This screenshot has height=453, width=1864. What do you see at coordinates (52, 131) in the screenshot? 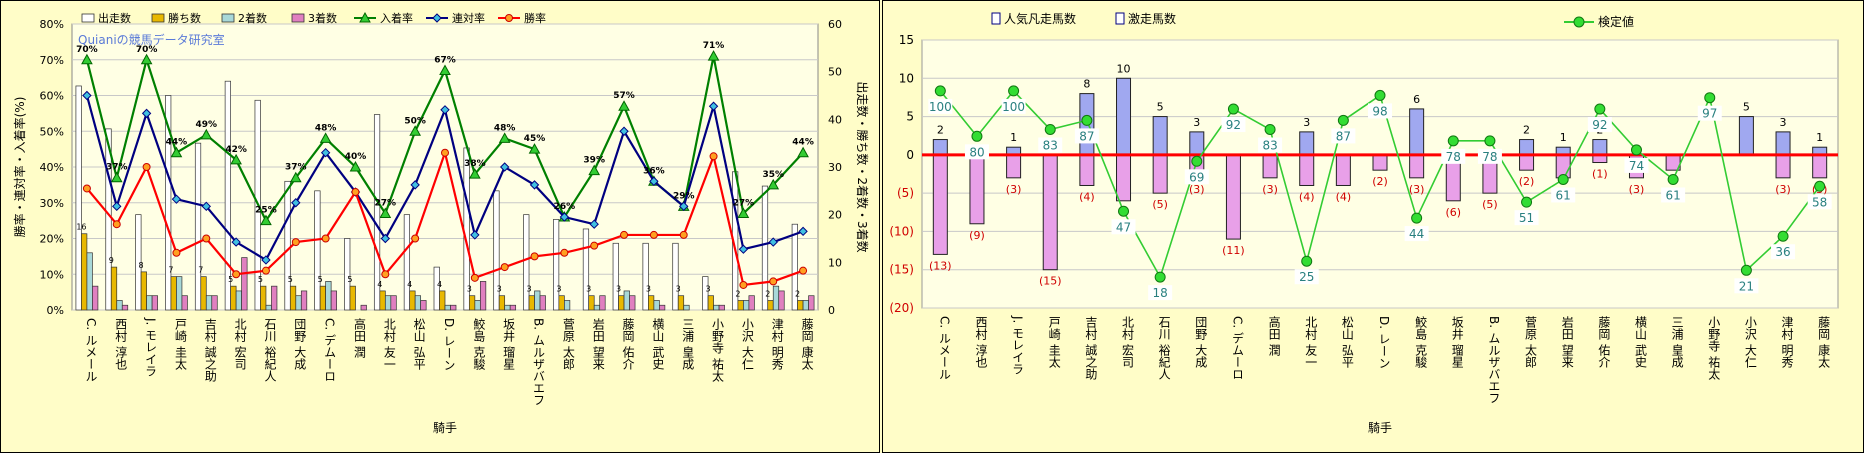
I see `chart1-y-tick-left: 50%` at bounding box center [52, 131].